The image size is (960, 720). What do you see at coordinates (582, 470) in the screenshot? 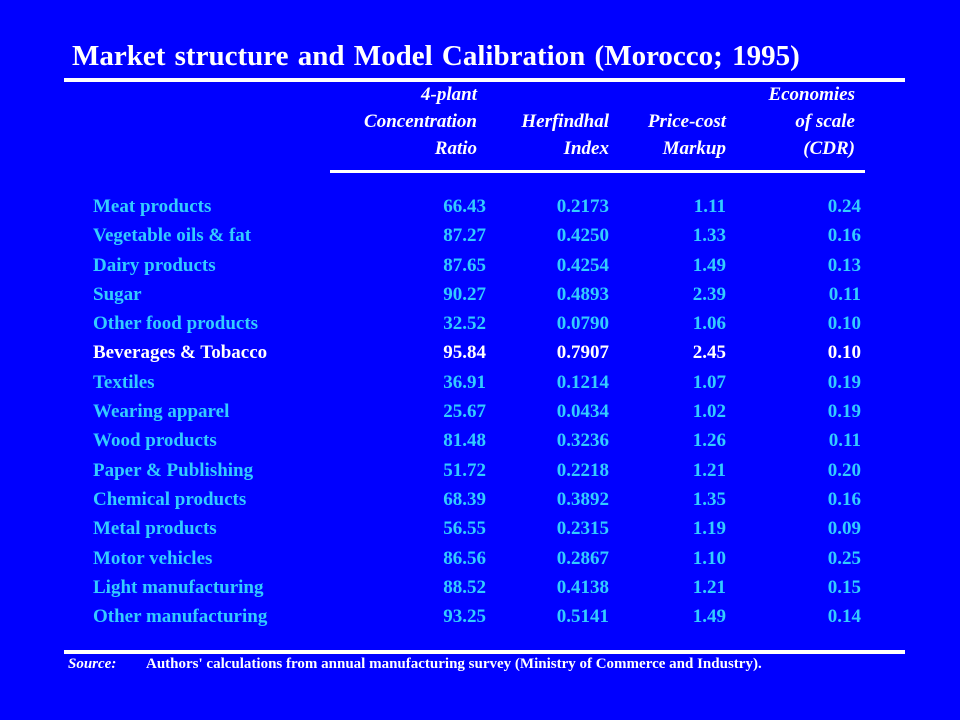
I see `cell-herfindhal: 0.2218` at bounding box center [582, 470].